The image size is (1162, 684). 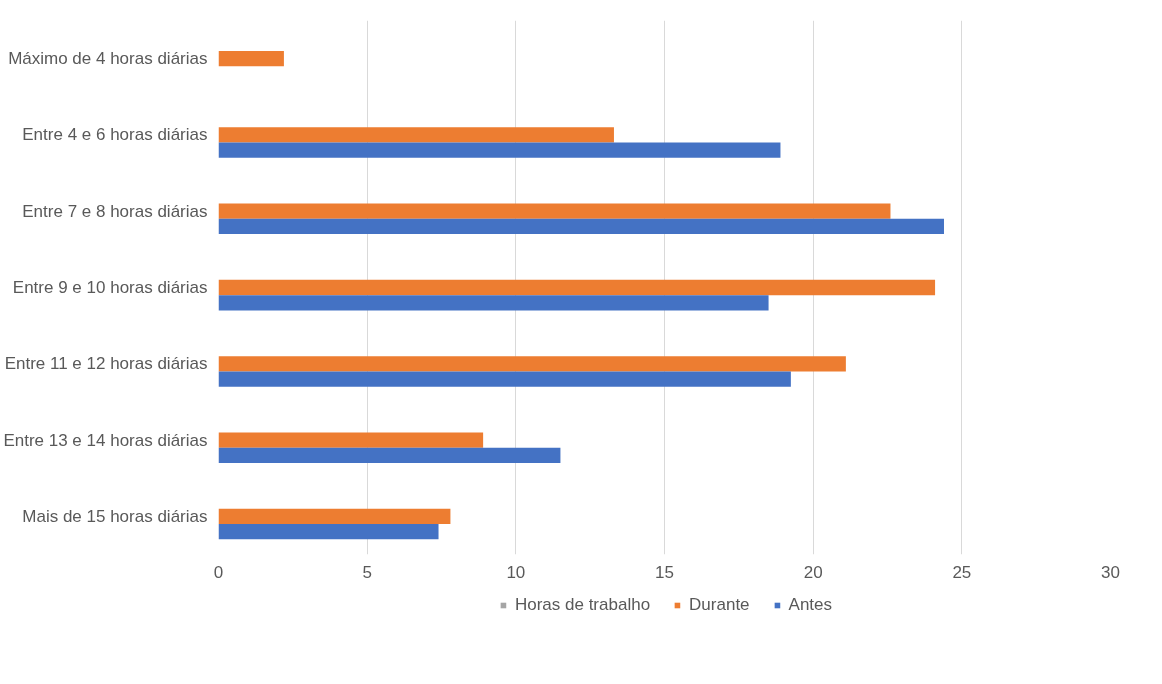 I want to click on y-tick-label: Máximo de 4 horas diárias, so click(x=108, y=59).